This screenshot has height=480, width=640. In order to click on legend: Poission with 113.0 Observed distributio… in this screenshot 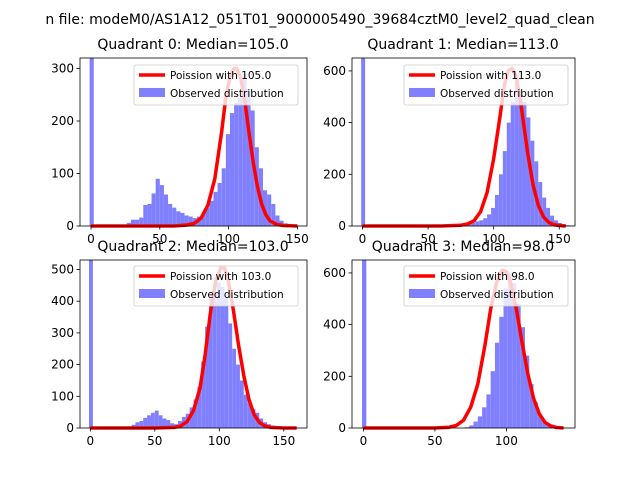, I will do `click(486, 85)`.